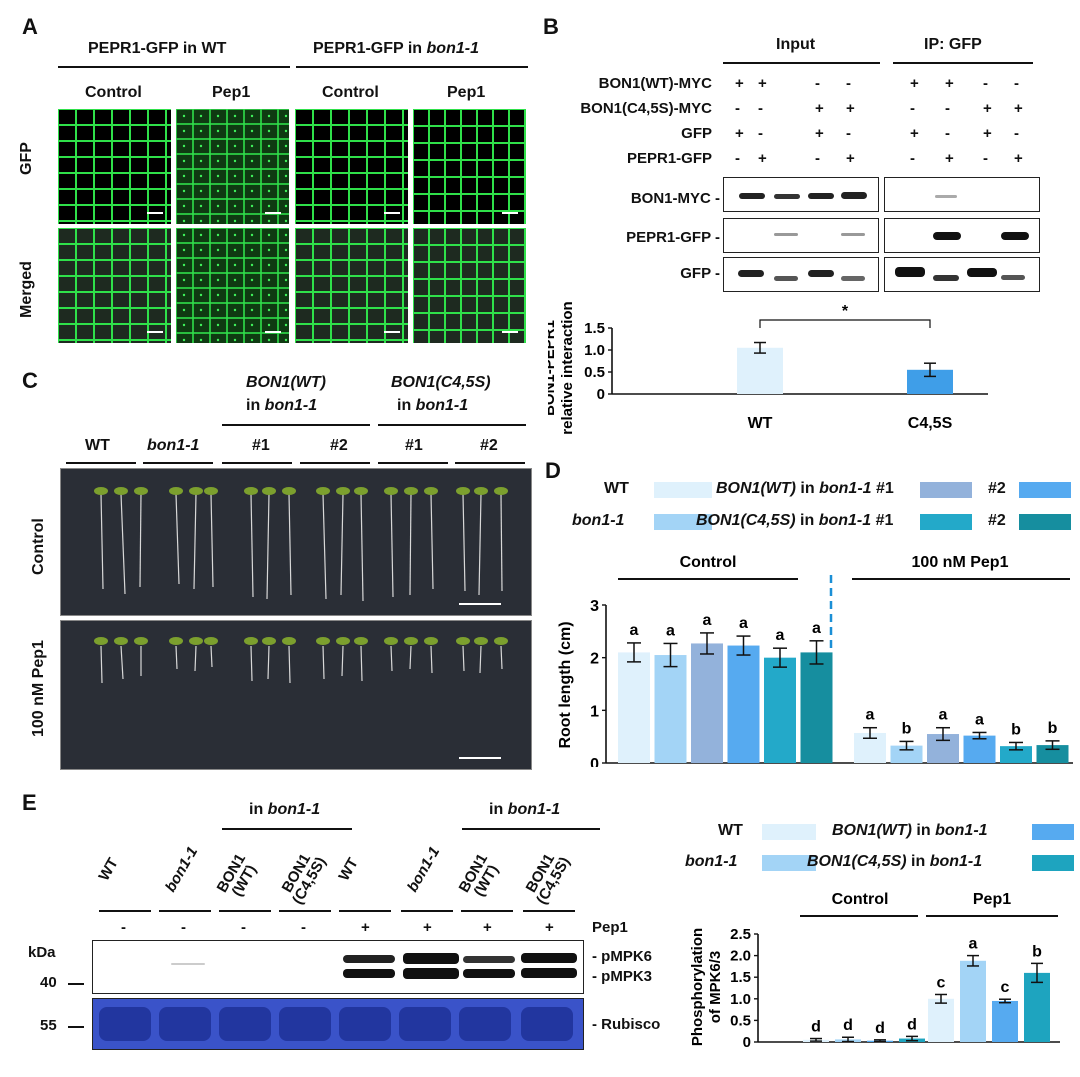 This screenshot has width=1080, height=1077. What do you see at coordinates (232, 166) in the screenshot?
I see `micrograph-gfp-wt-pep1` at bounding box center [232, 166].